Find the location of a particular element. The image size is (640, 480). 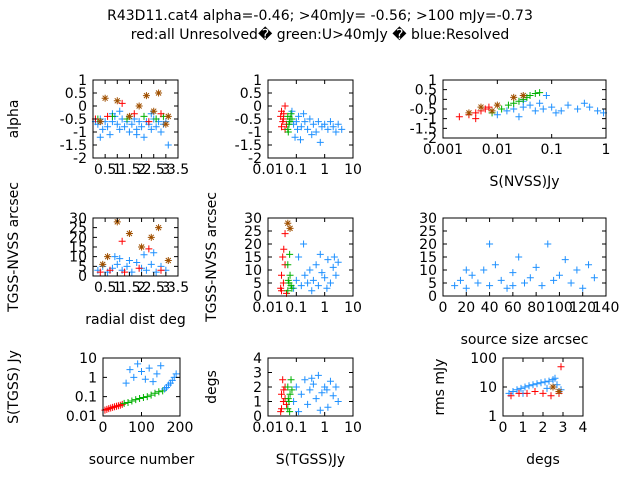

y-tick-label: 4 is located at coordinates (257, 359).